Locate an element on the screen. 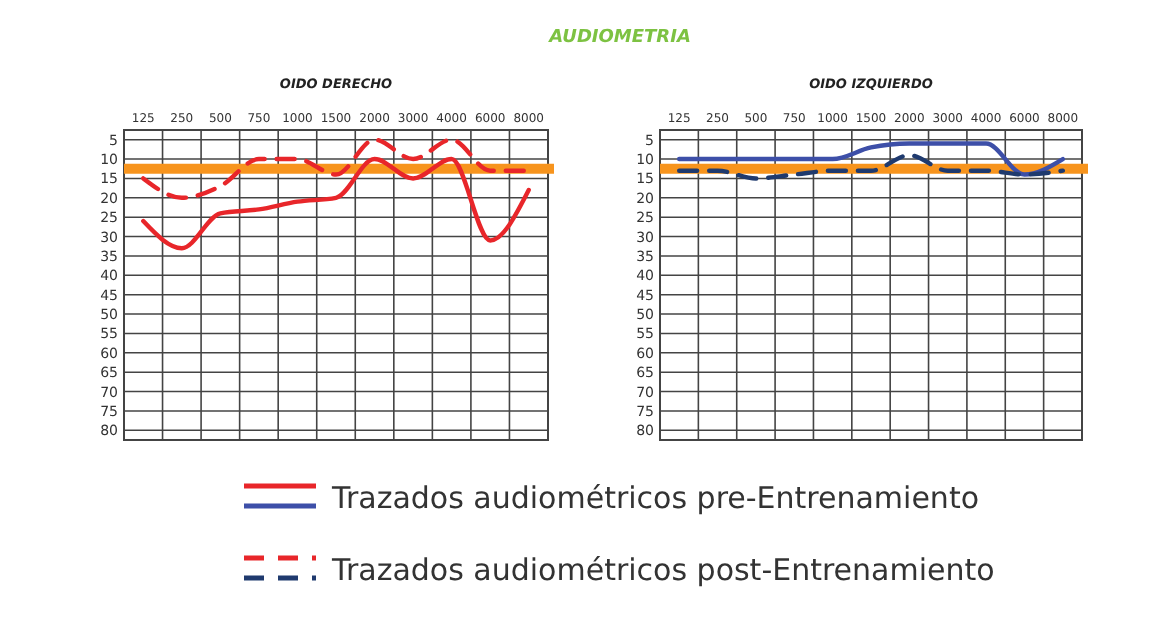 The image size is (1162, 620). text: AUDIOMETRIA is located at coordinates (619, 38).